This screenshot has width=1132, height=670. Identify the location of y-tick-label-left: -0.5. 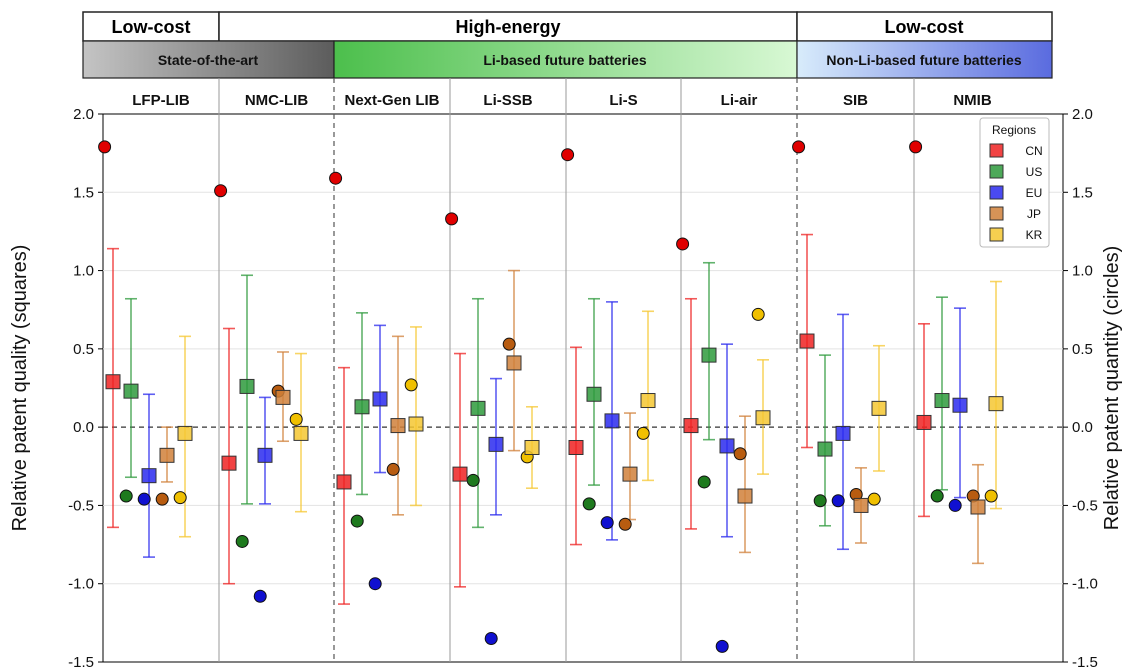
(81, 505).